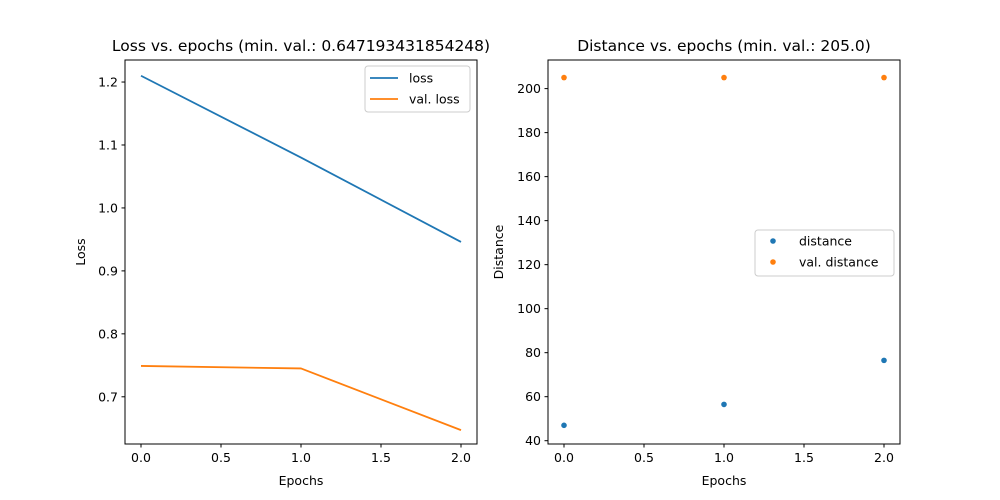 The width and height of the screenshot is (1000, 500). Describe the element at coordinates (108, 144) in the screenshot. I see `y-tick-label: 1.1` at that location.